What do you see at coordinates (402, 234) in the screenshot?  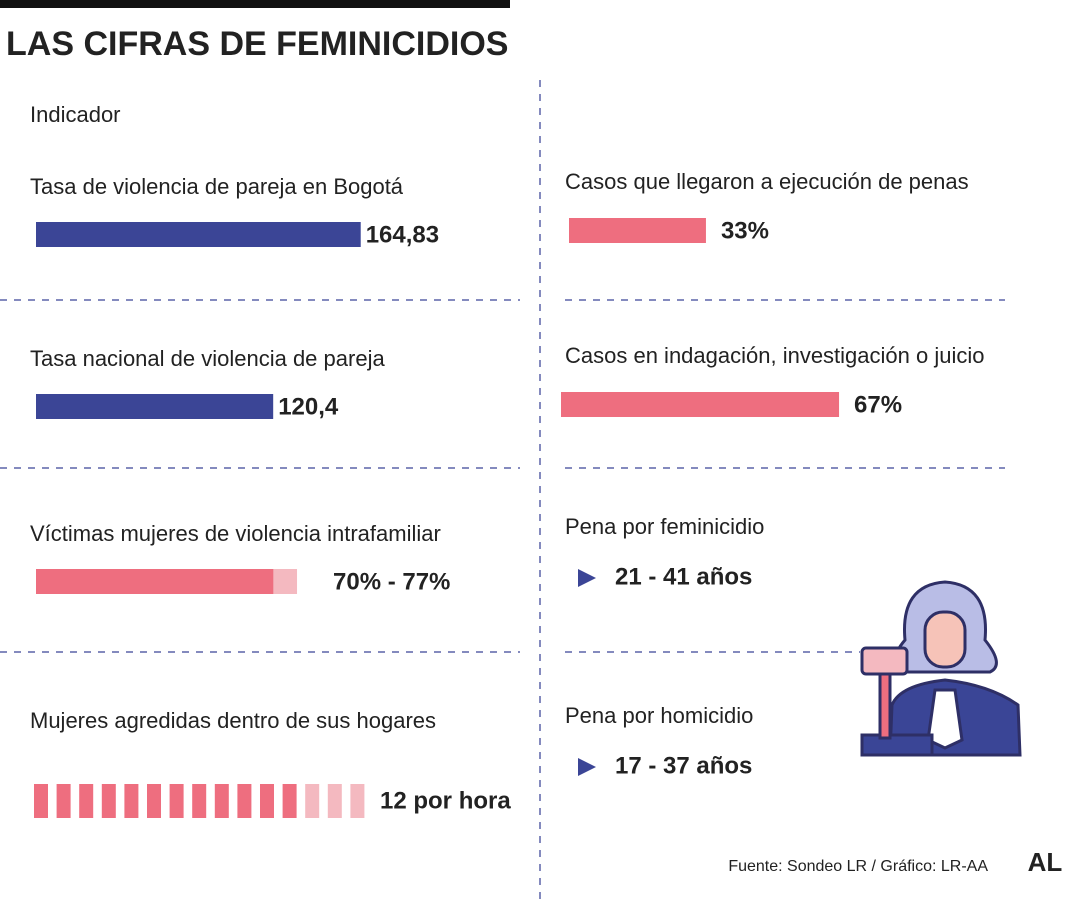 I see `value-label: 164,83` at bounding box center [402, 234].